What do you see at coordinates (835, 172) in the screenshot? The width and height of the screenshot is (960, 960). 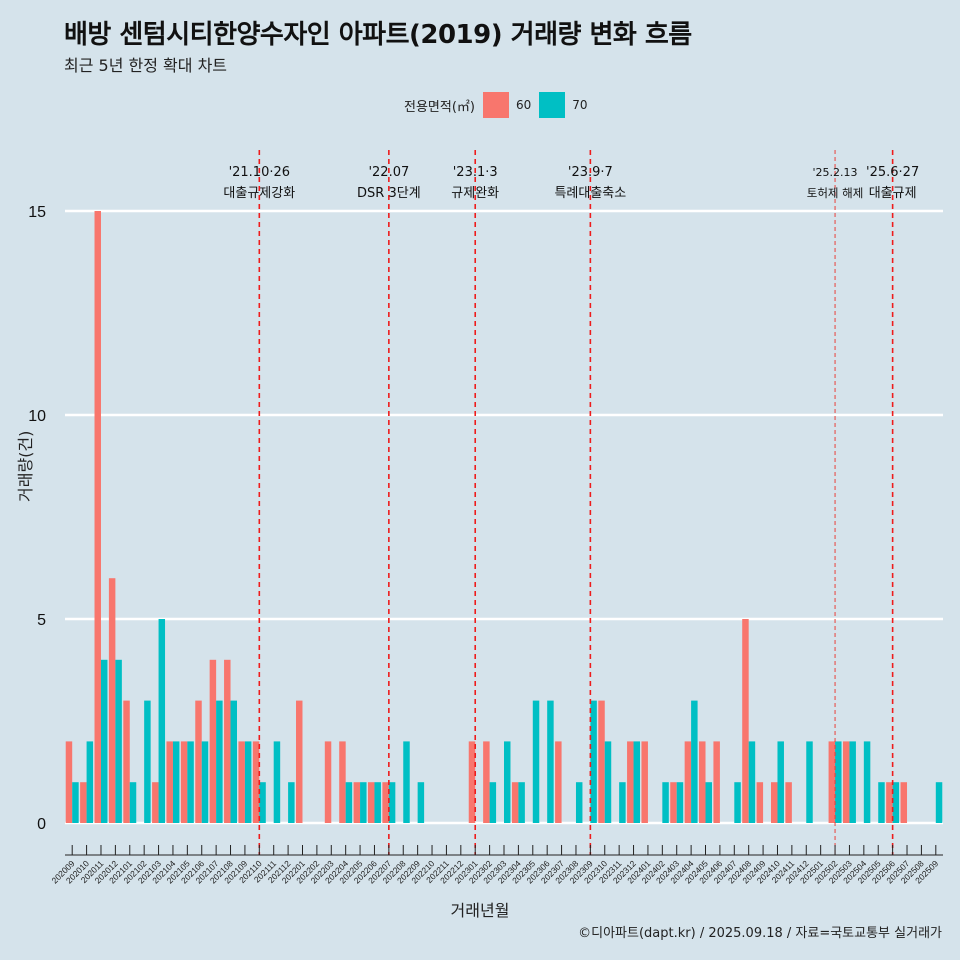 I see `event-date-202502: '25.2.13` at bounding box center [835, 172].